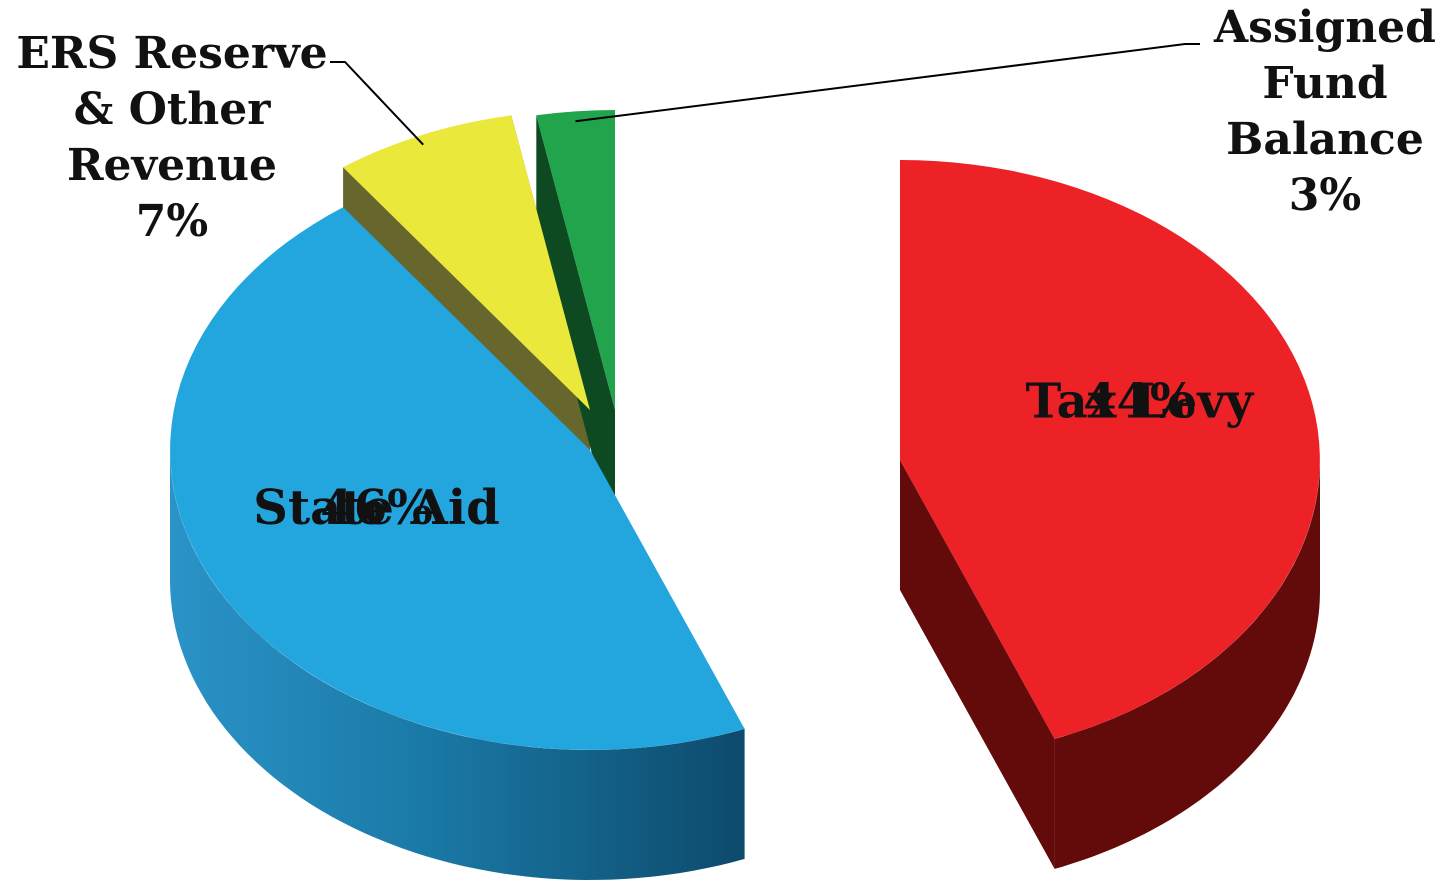  What do you see at coordinates (887, 83) in the screenshot?
I see `leader-line-assigned-fund-balance` at bounding box center [887, 83].